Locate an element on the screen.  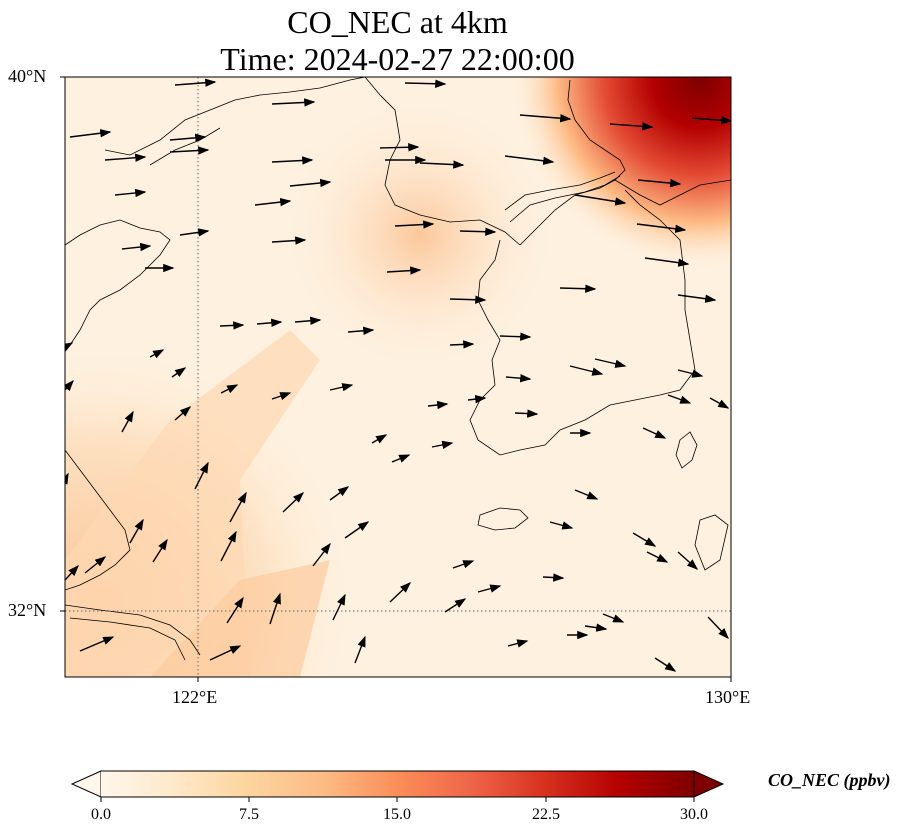
colorbar is located at coordinates (397, 786).